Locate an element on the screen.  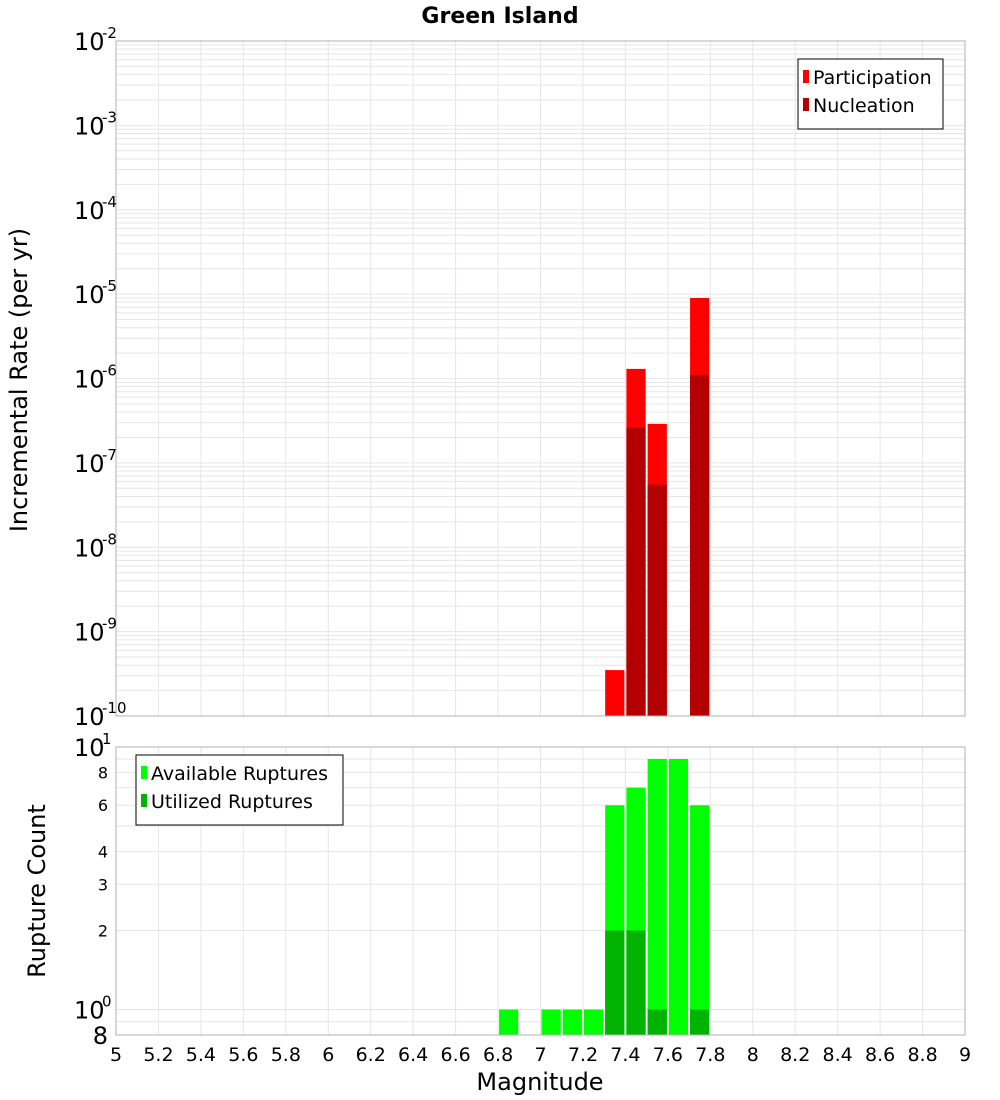
x-axis-label: Magnitude is located at coordinates (539, 1082).